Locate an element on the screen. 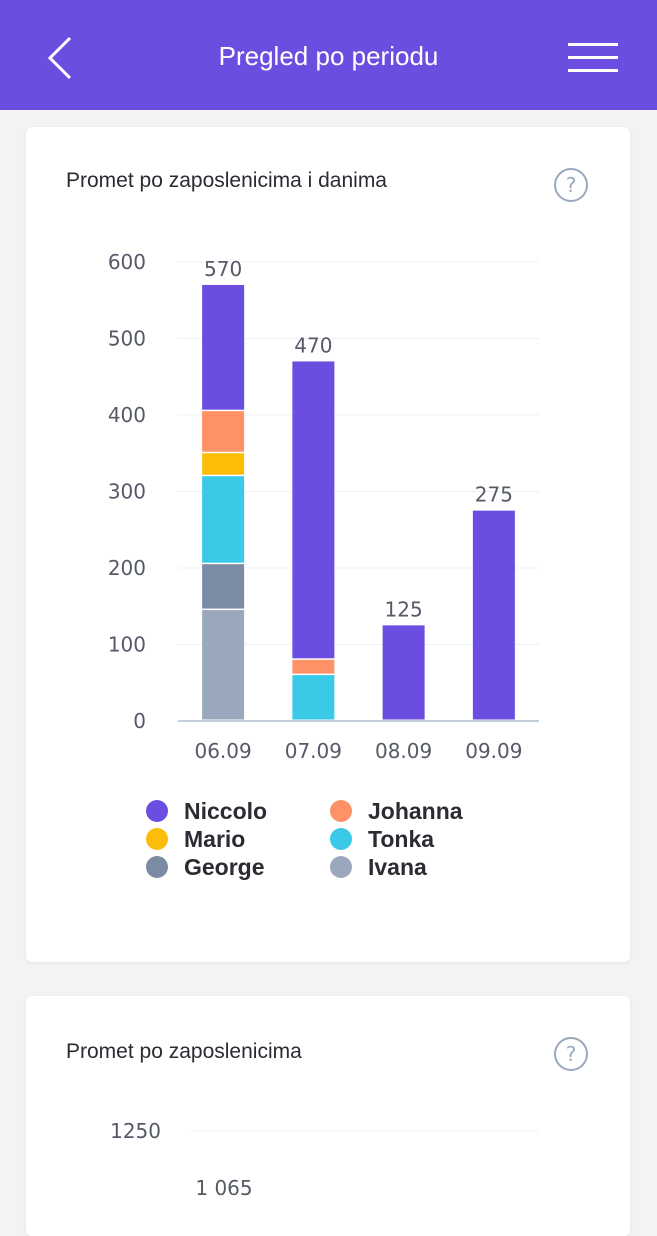 The width and height of the screenshot is (657, 1236). x-tick-label: 06.09 is located at coordinates (222, 751).